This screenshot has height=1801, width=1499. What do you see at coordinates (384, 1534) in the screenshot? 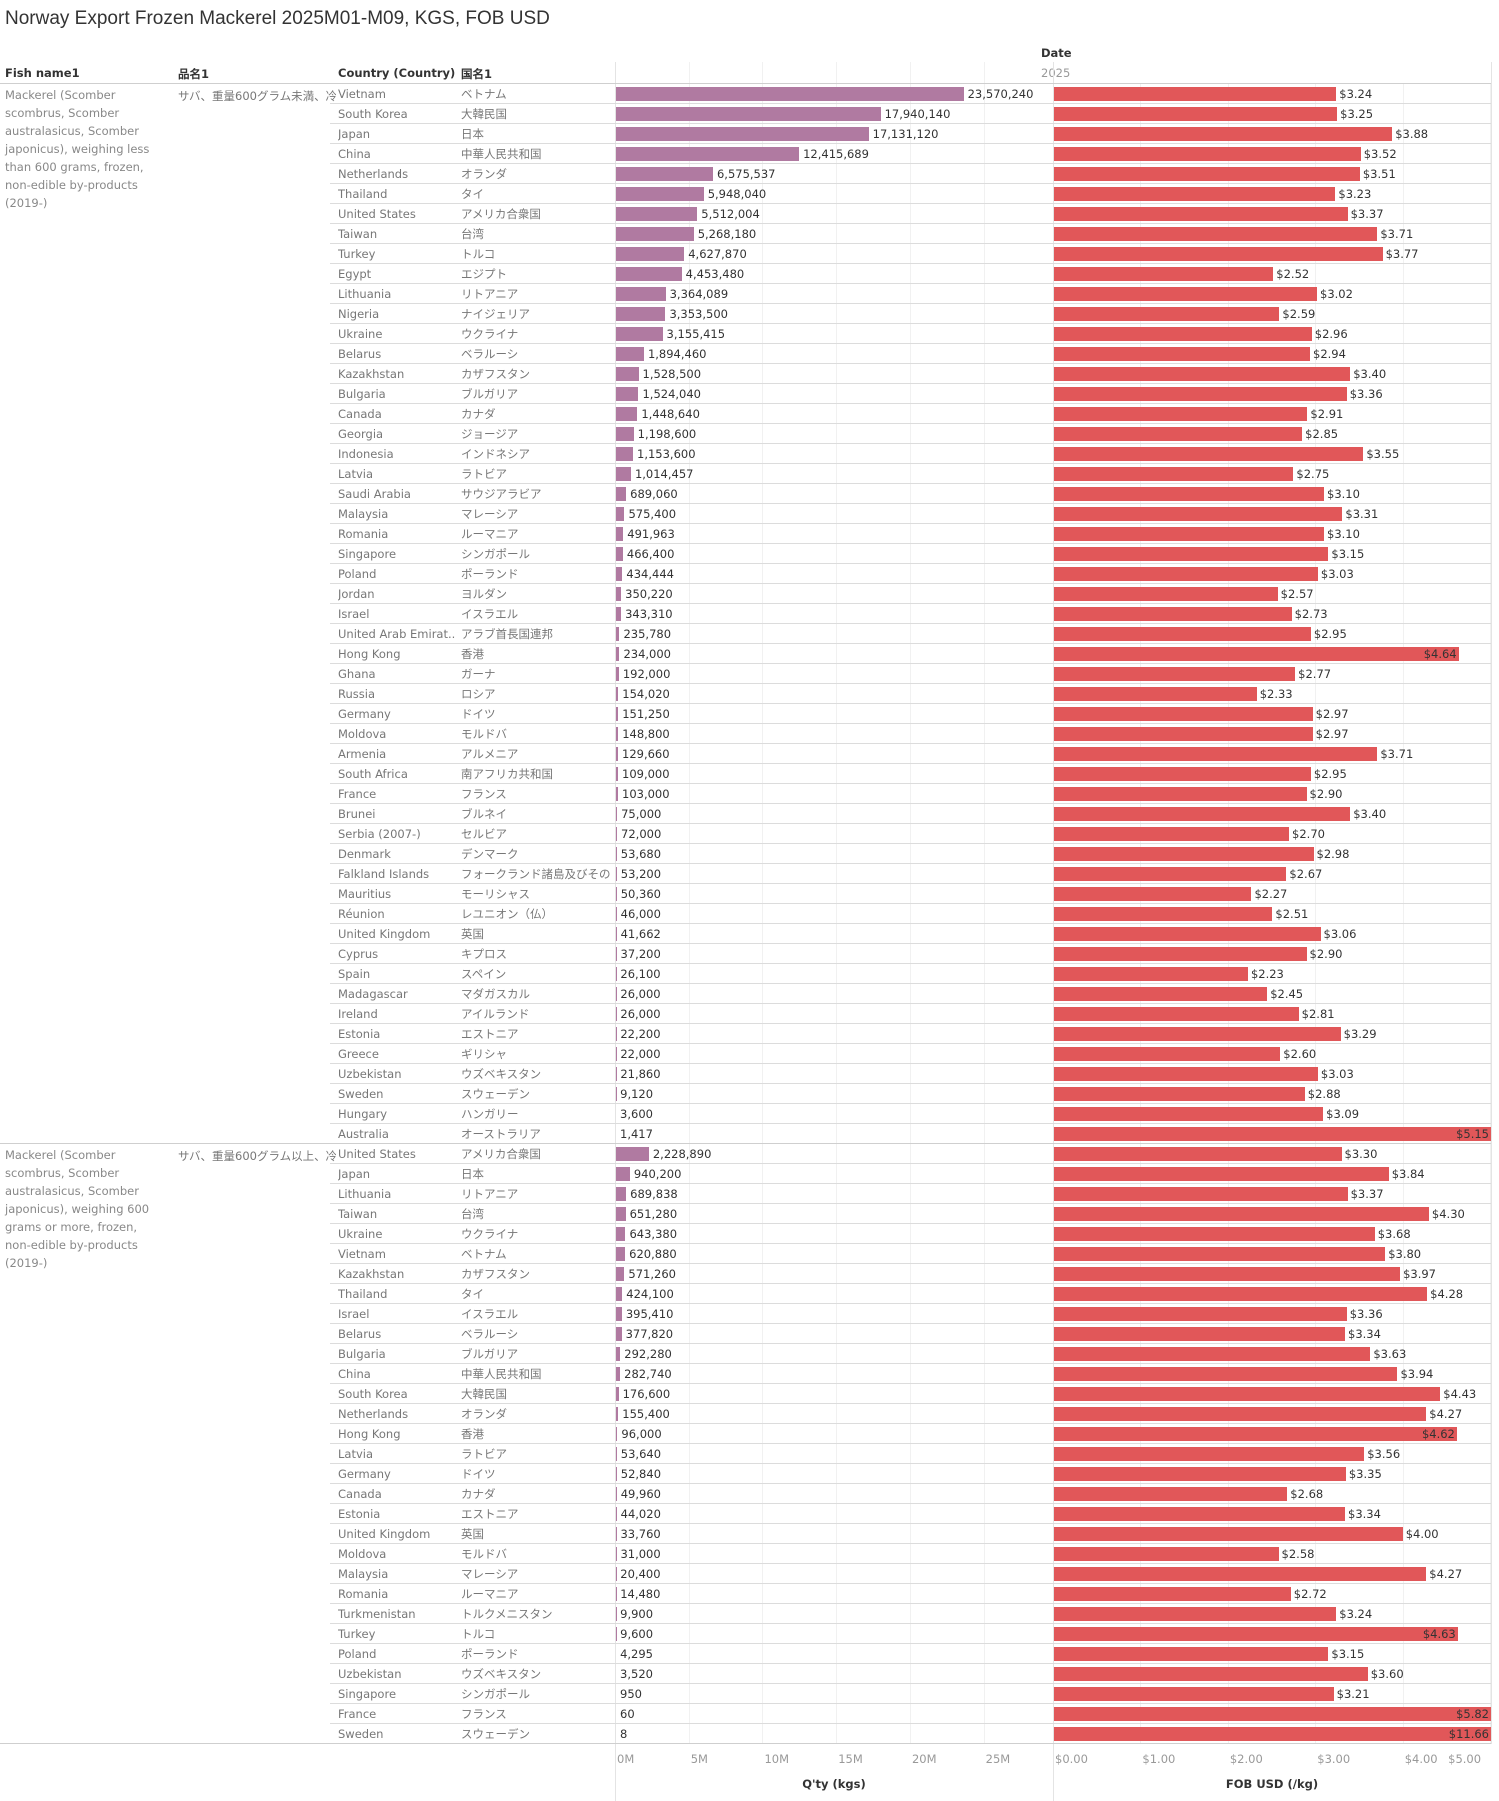
I see `country-name: United Kingdom` at bounding box center [384, 1534].